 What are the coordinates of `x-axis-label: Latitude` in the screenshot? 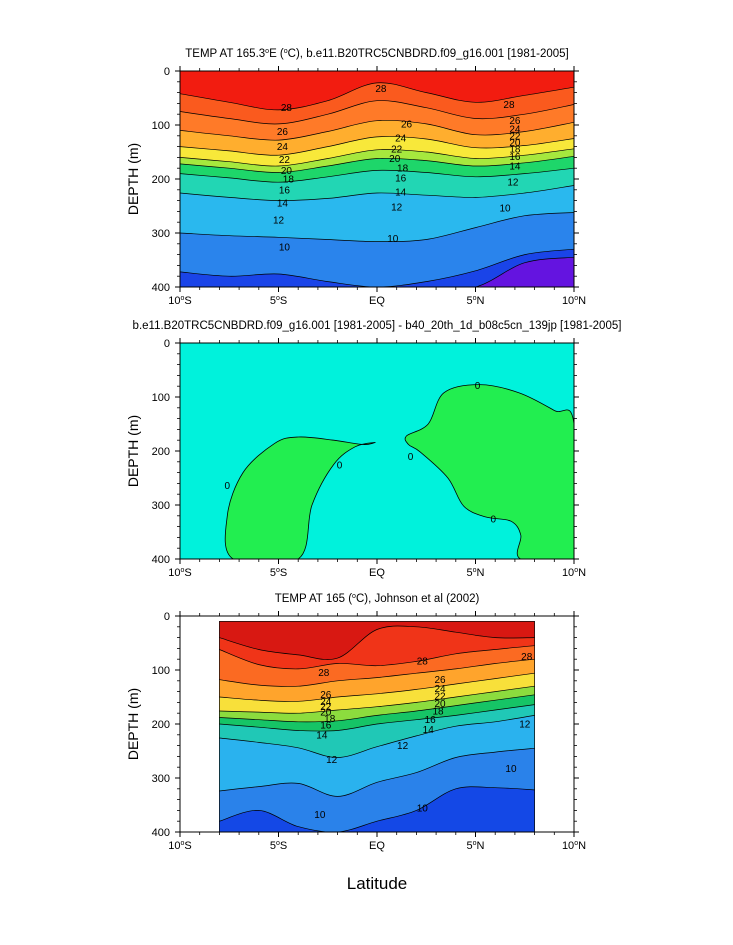 It's located at (377, 883).